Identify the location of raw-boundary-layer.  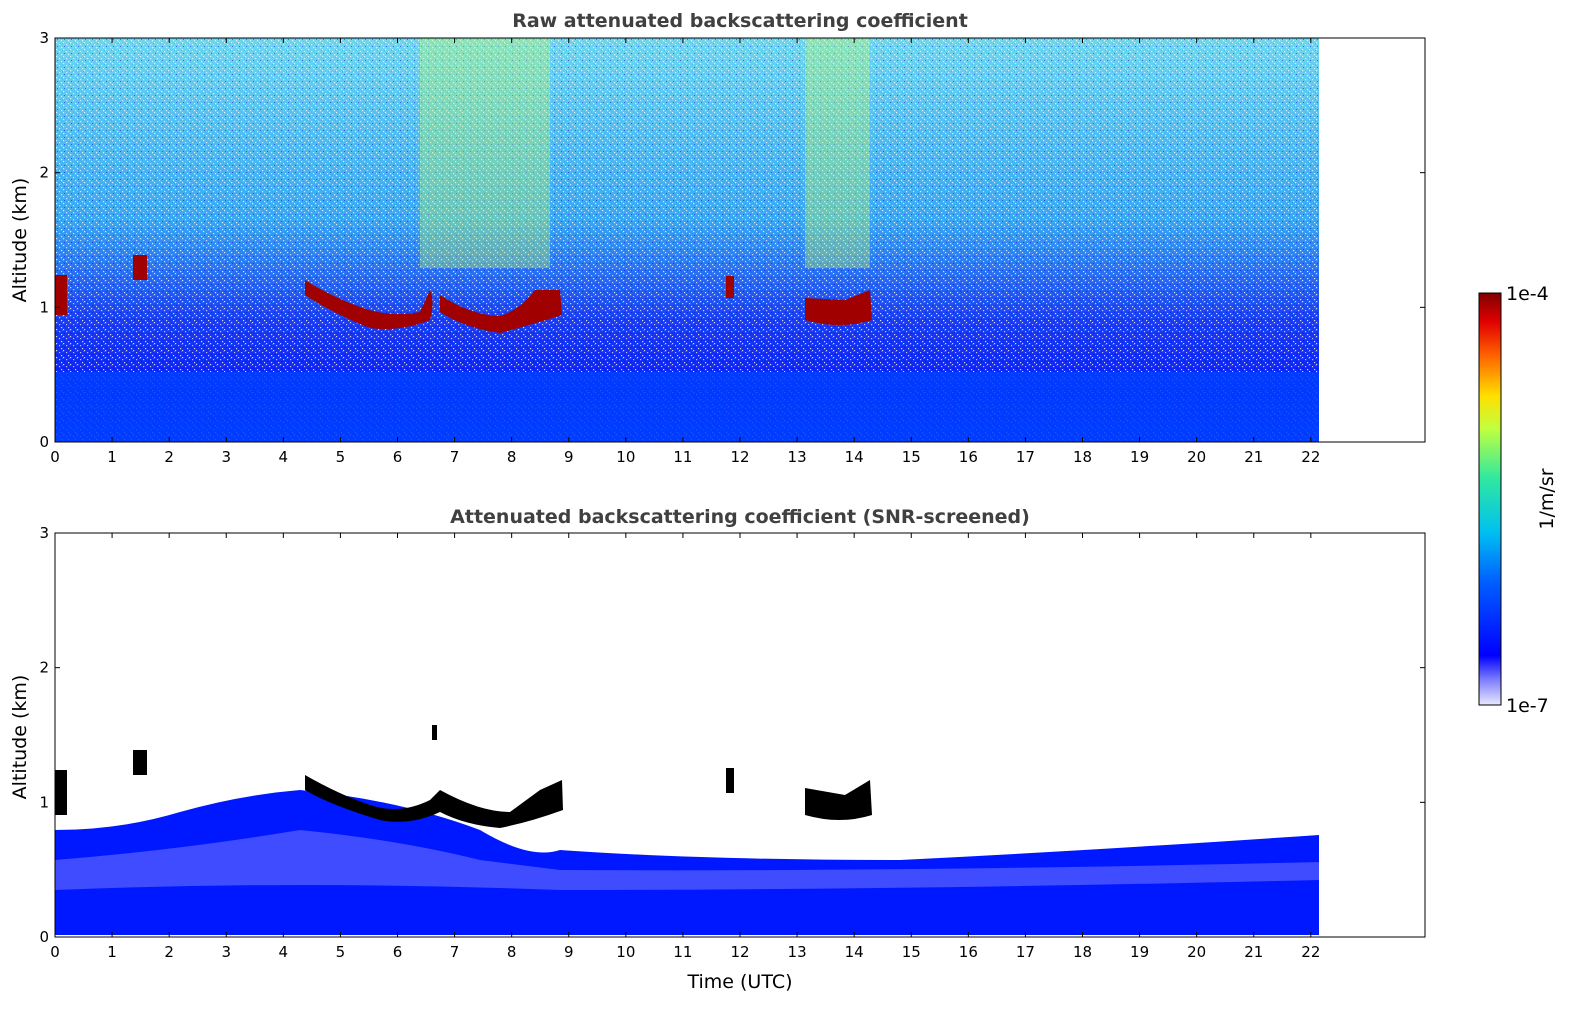
(687, 407).